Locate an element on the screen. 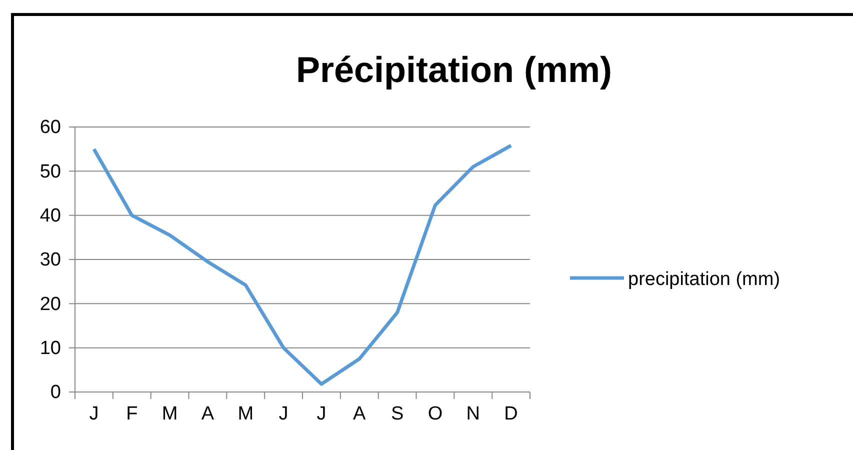  y-tick-label: 30 is located at coordinates (50, 260).